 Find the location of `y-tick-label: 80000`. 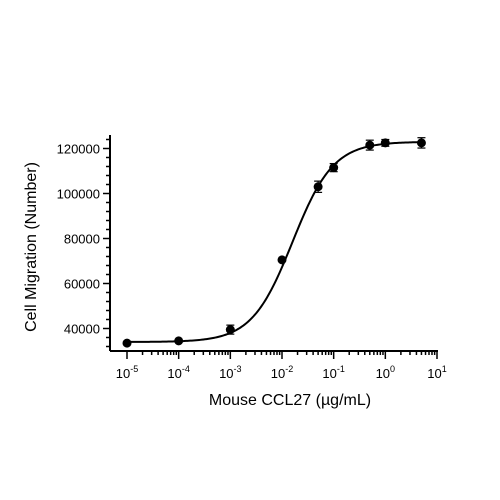

y-tick-label: 80000 is located at coordinates (82, 239).